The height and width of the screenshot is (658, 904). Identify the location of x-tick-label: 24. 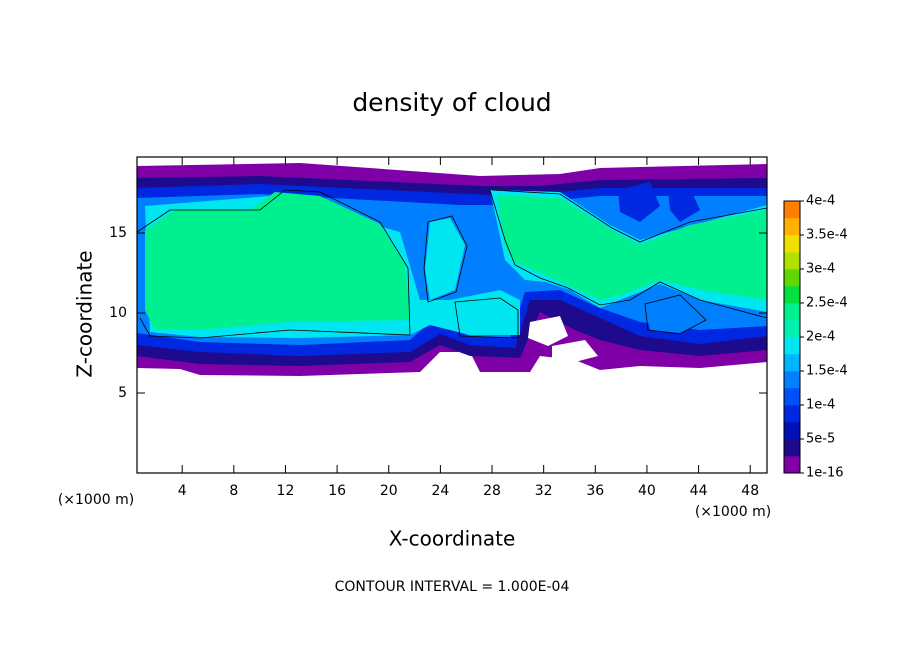
(440, 491).